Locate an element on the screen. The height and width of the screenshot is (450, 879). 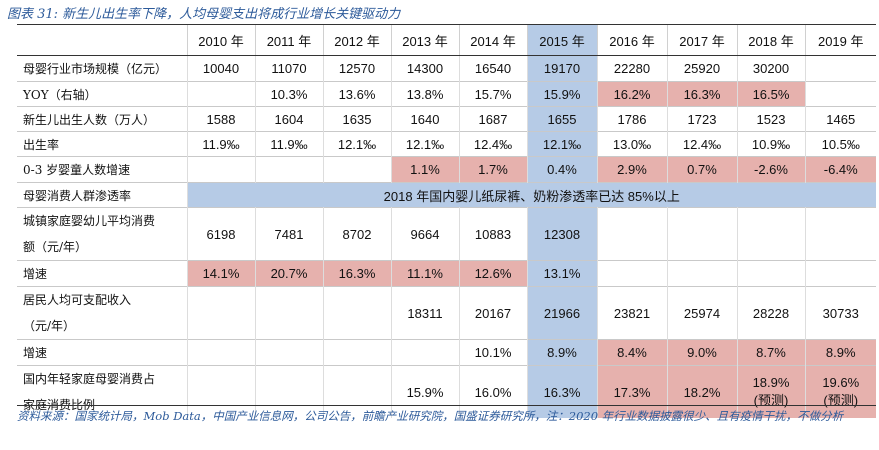
table-cell-forecast: 18.9% (预测) is located at coordinates (770, 391).